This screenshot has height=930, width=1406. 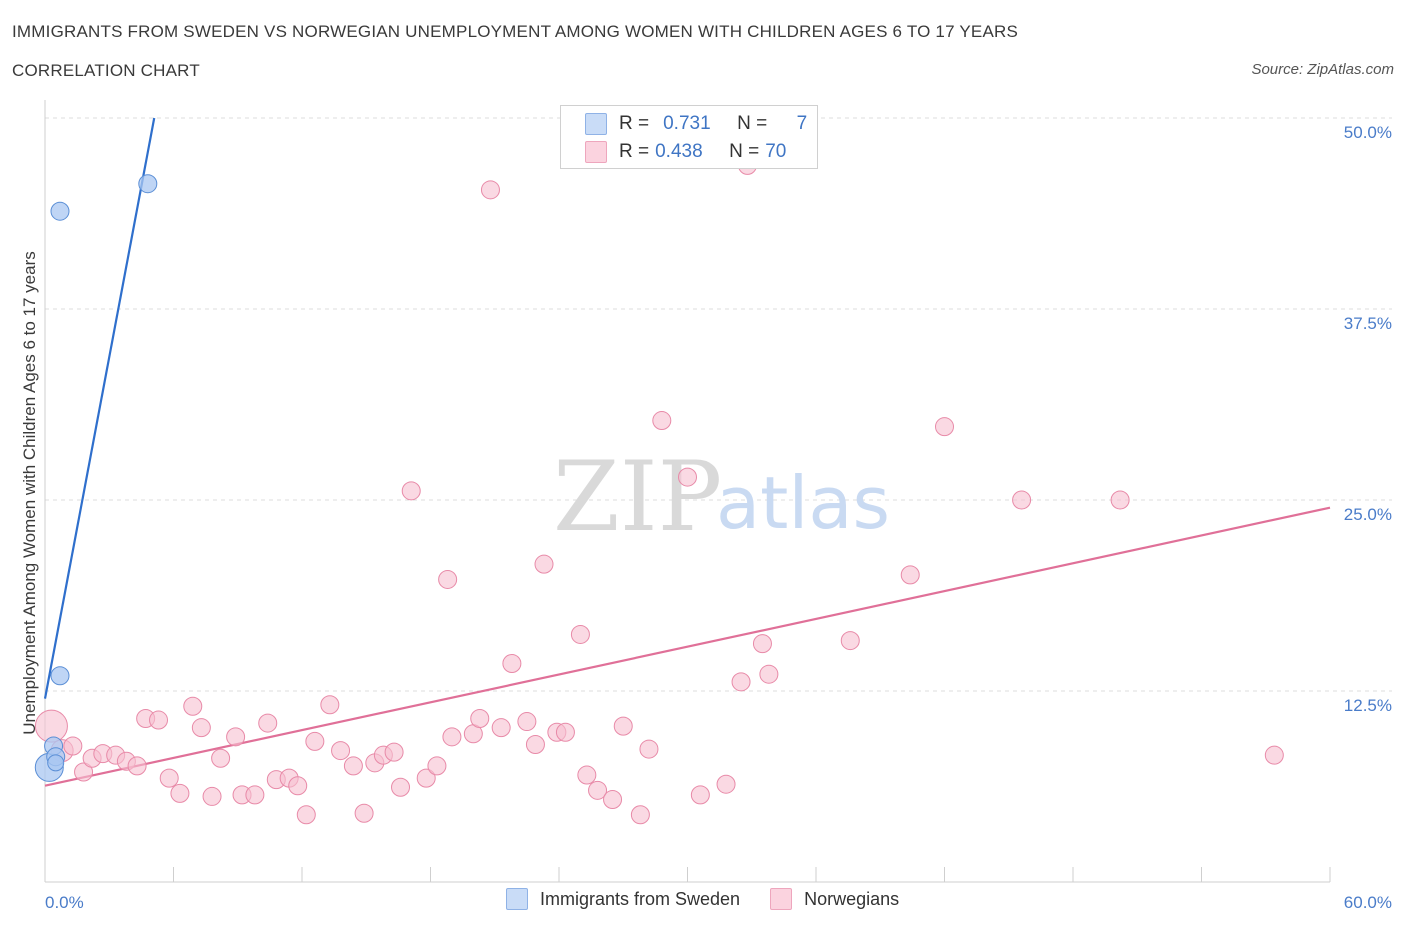 I want to click on legend-item-sweden: Immigrants from Sweden, so click(x=623, y=899).